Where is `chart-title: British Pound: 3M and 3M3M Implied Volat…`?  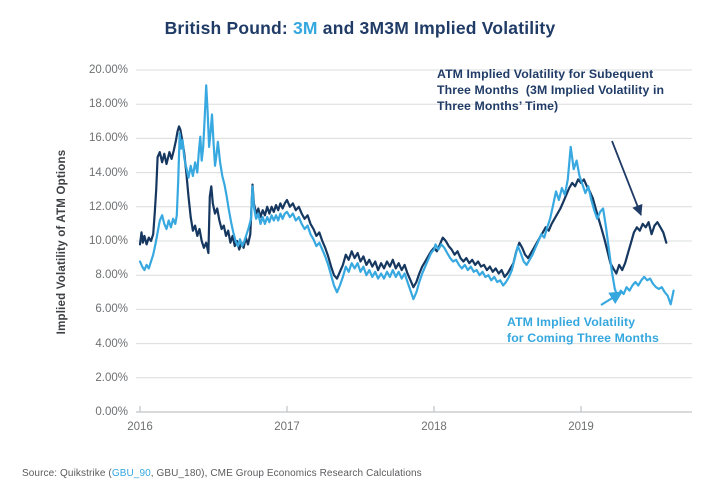
chart-title: British Pound: 3M and 3M3M Implied Volat… is located at coordinates (360, 28).